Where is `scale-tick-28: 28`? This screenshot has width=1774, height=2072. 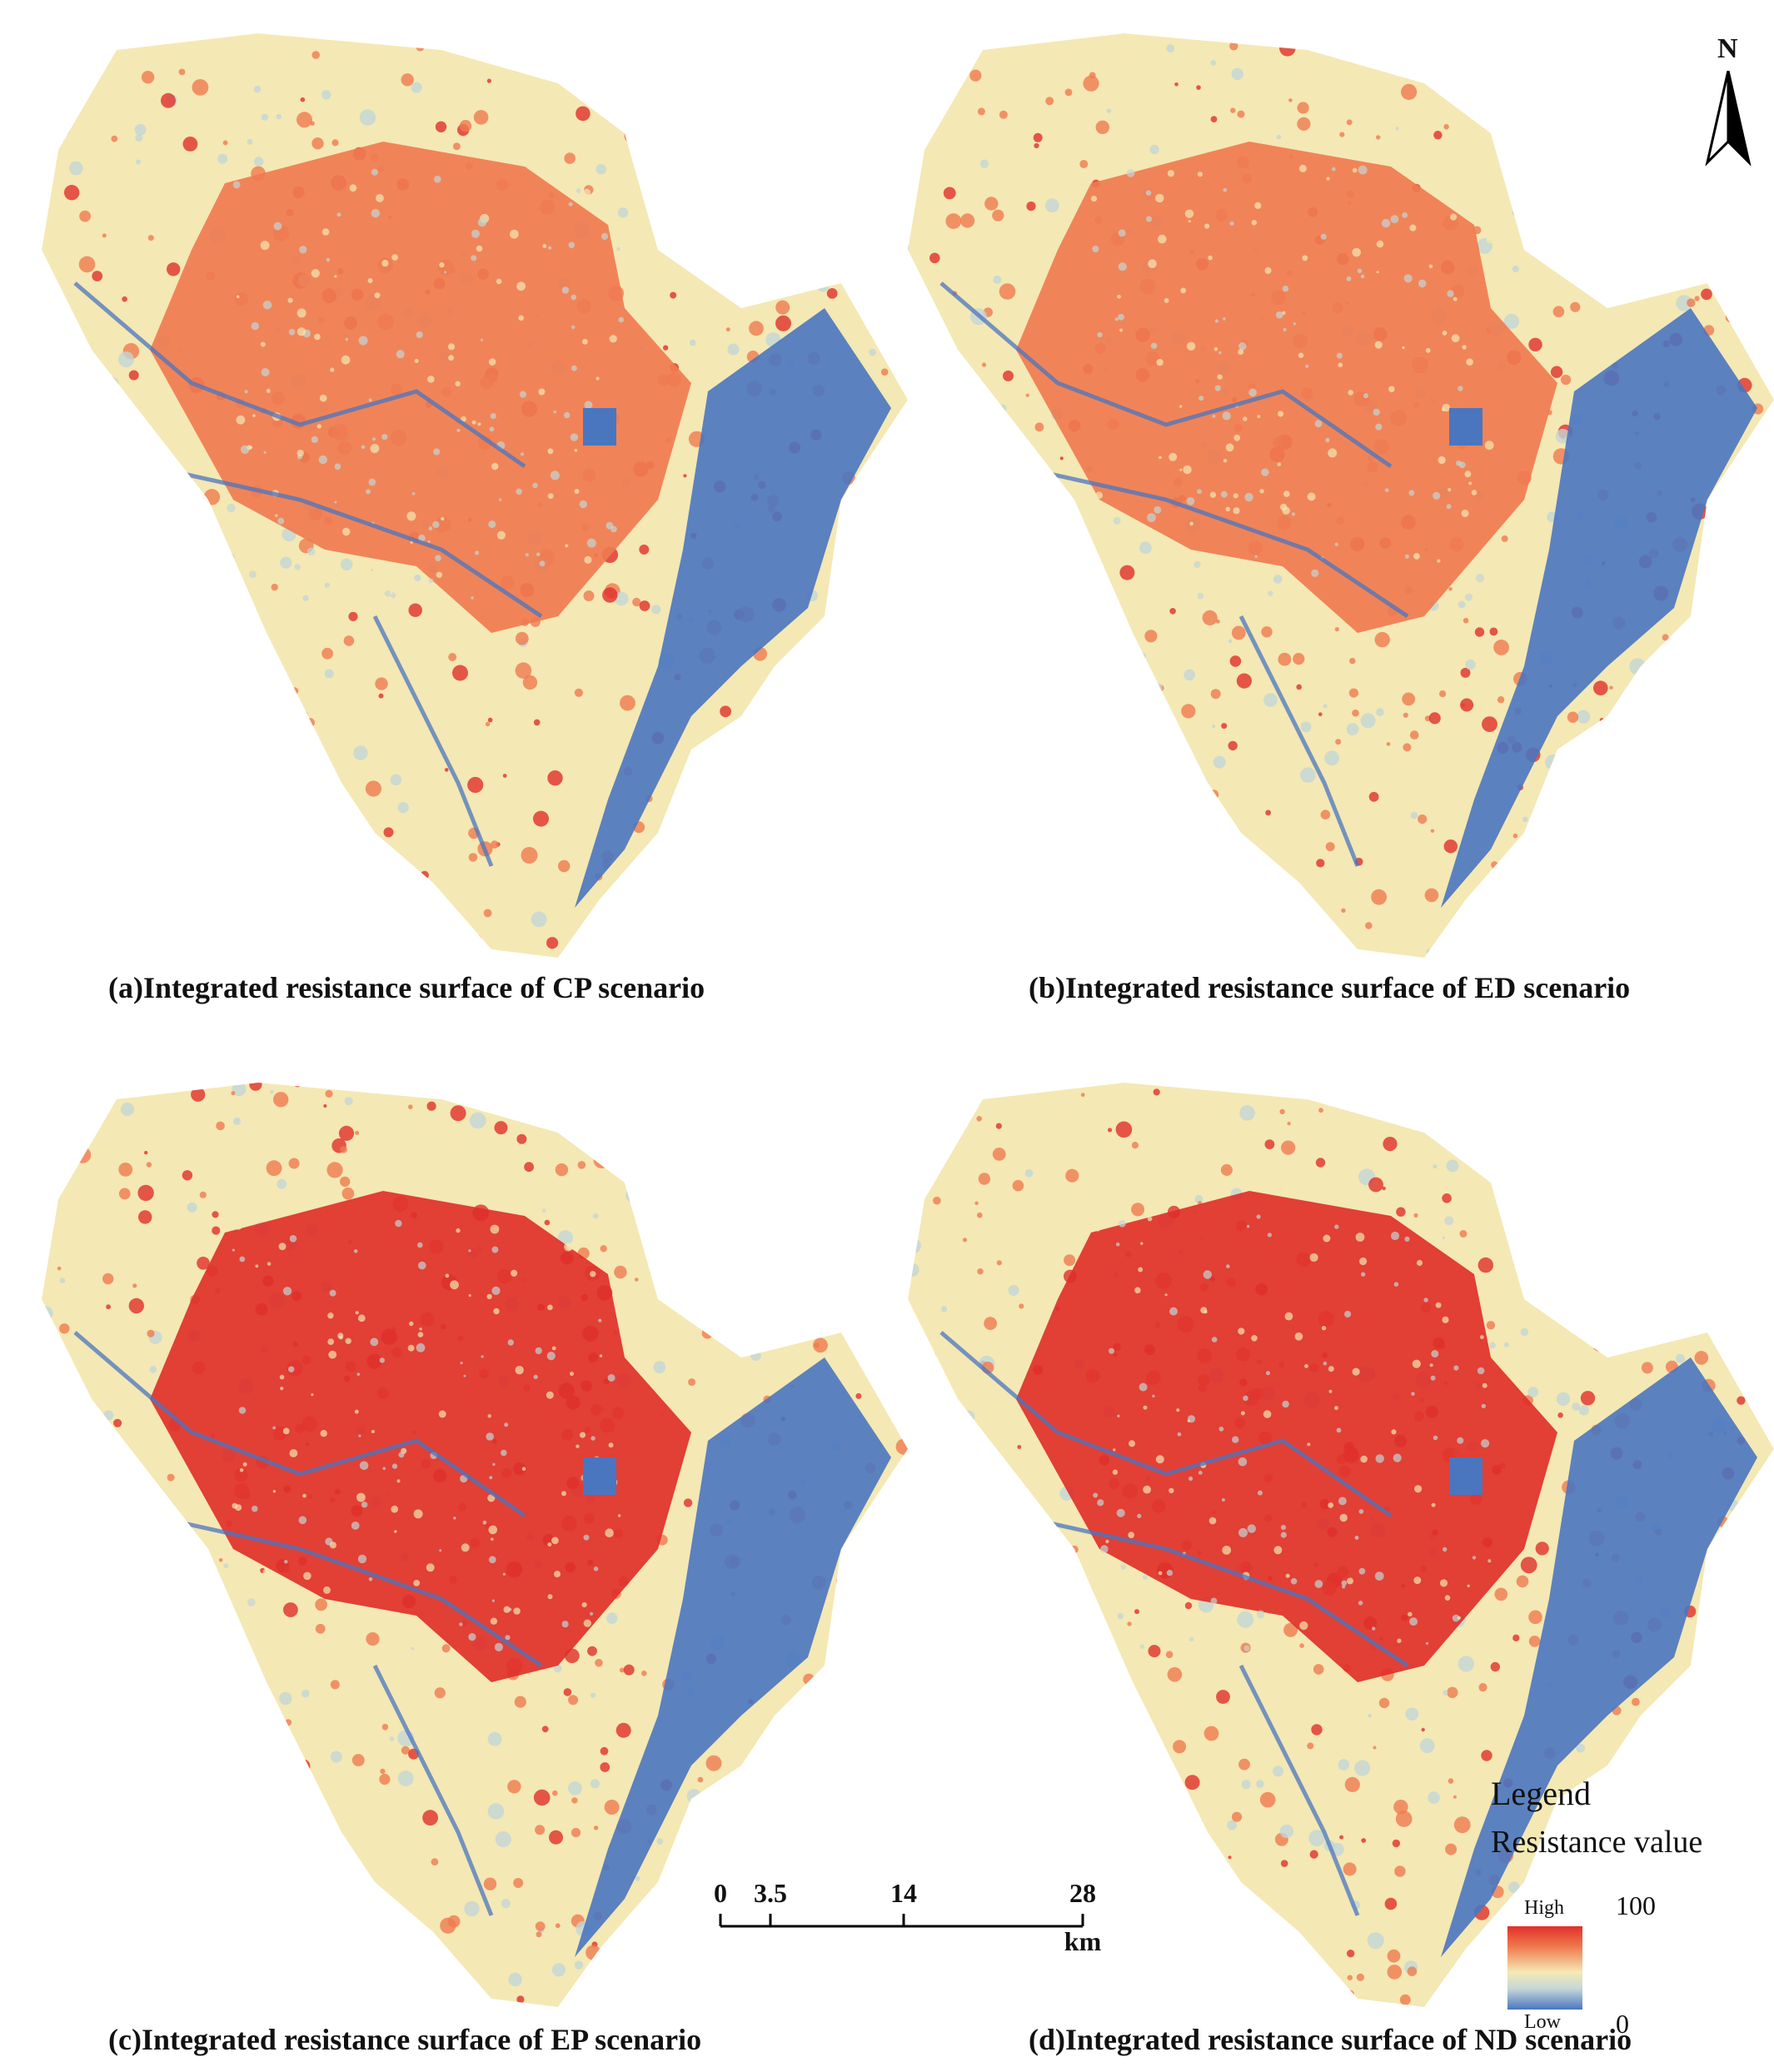
scale-tick-28: 28 is located at coordinates (1082, 1893).